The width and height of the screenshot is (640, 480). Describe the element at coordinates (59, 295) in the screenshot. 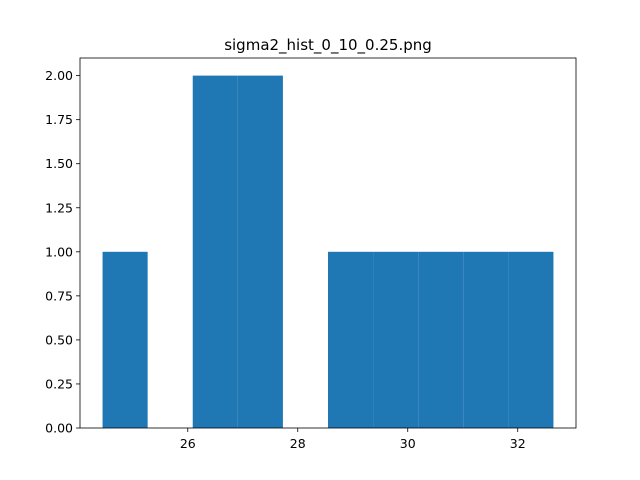

I see `y-tick-label: 0.75` at that location.